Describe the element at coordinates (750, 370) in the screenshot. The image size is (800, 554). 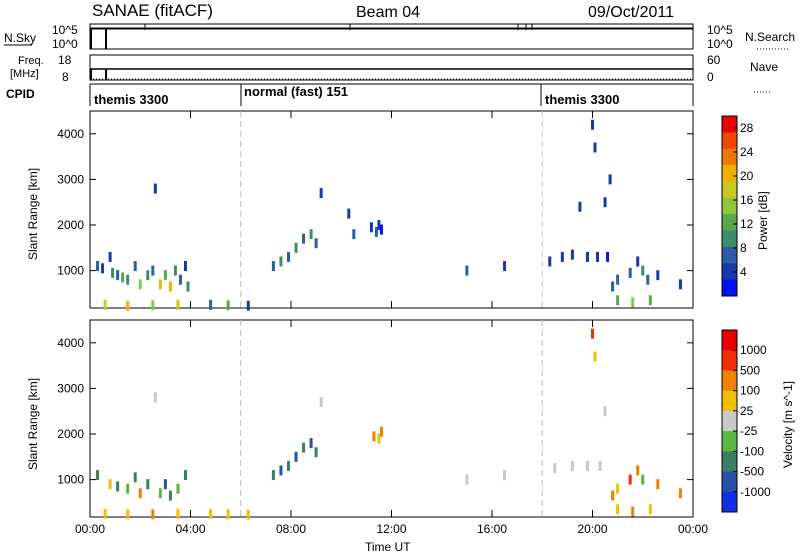
I see `colorbar-tick-label: 500` at that location.